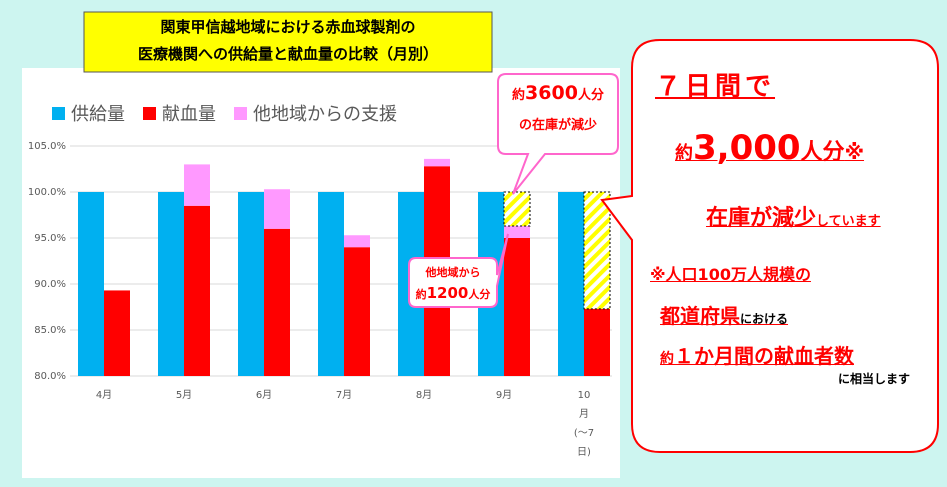 This screenshot has height=487, width=947. I want to click on legend-item: 献血量, so click(179, 114).